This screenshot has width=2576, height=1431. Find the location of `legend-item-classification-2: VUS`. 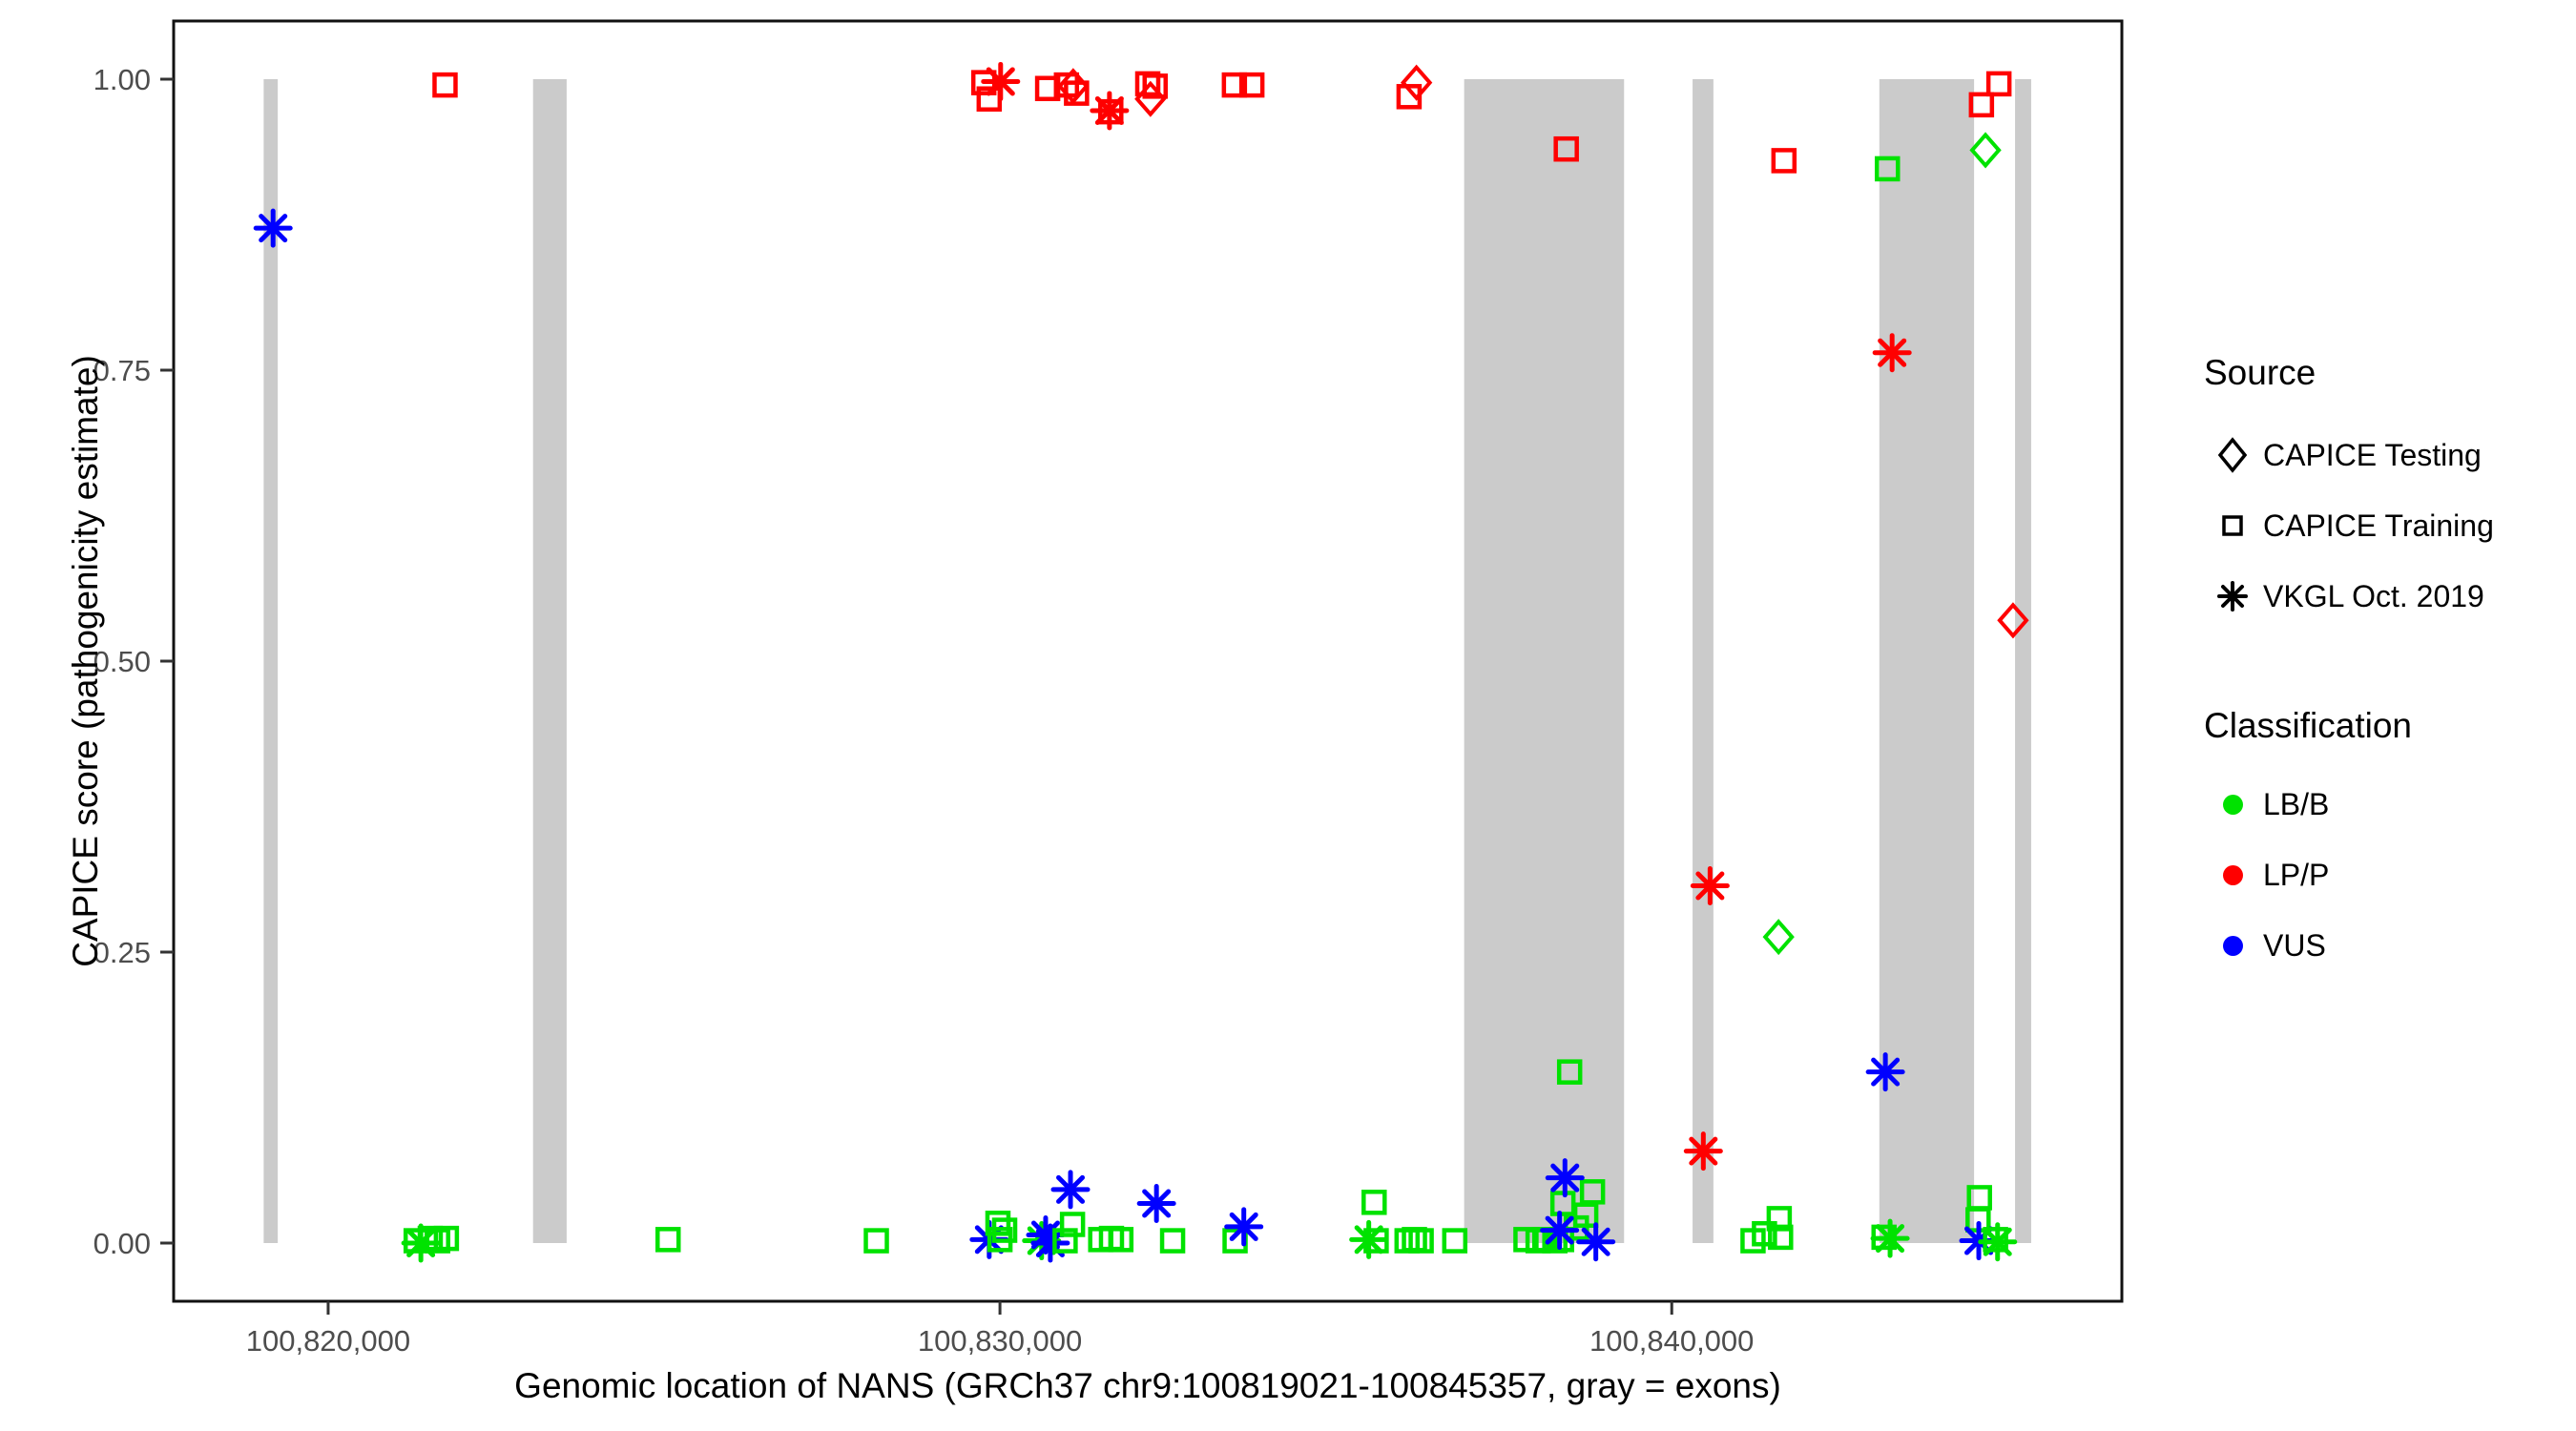

legend-item-classification-2: VUS is located at coordinates (2385, 945).